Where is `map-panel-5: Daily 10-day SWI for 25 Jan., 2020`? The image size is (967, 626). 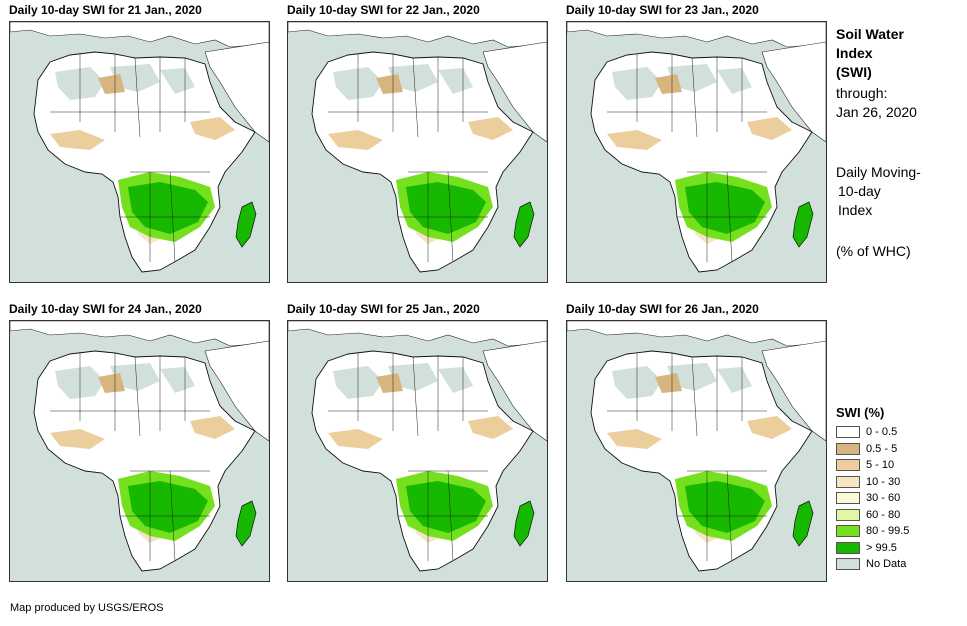 map-panel-5: Daily 10-day SWI for 25 Jan., 2020 is located at coordinates (417, 442).